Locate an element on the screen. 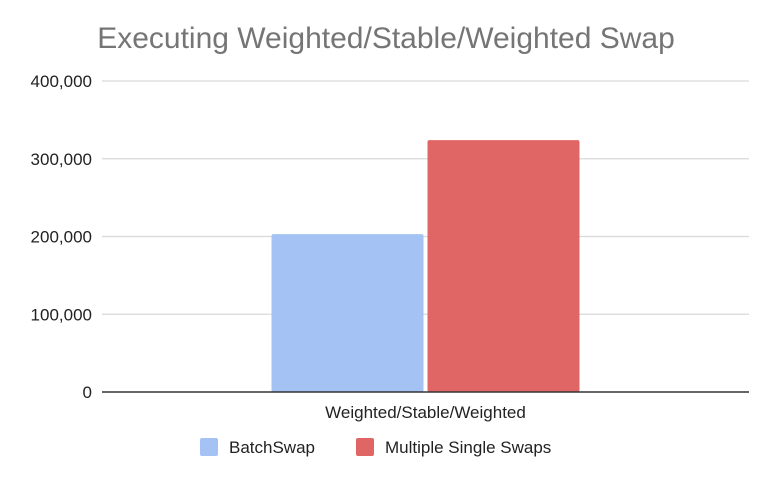 This screenshot has height=480, width=772. y-tick-label: 400,000 is located at coordinates (61, 81).